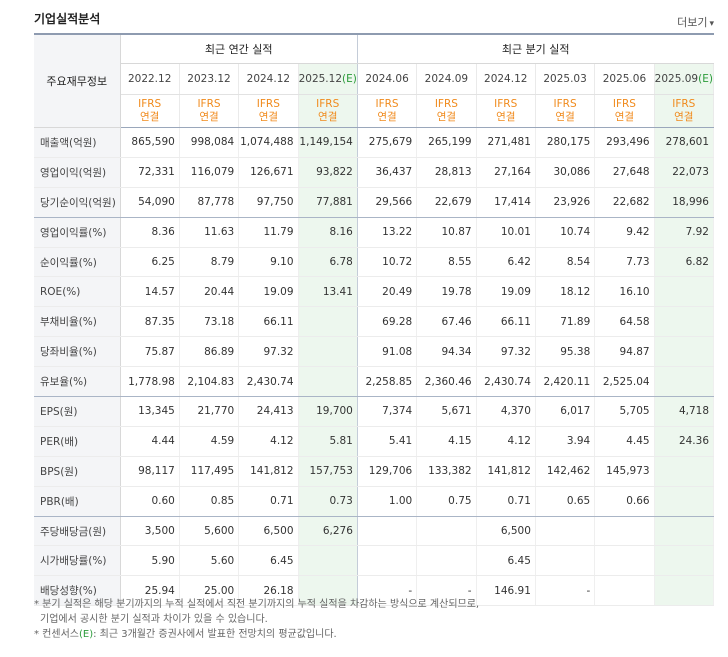  What do you see at coordinates (150, 591) in the screenshot?
I see `table-cell: 25.94` at bounding box center [150, 591].